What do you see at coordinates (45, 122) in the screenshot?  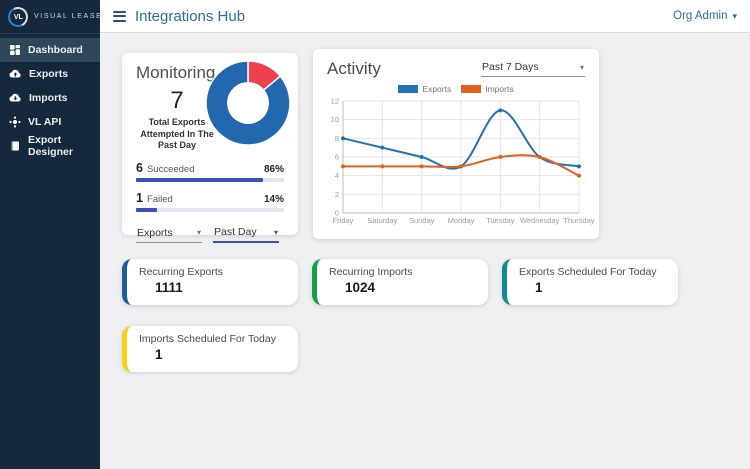 I see `sidebar-item-label: VL API` at bounding box center [45, 122].